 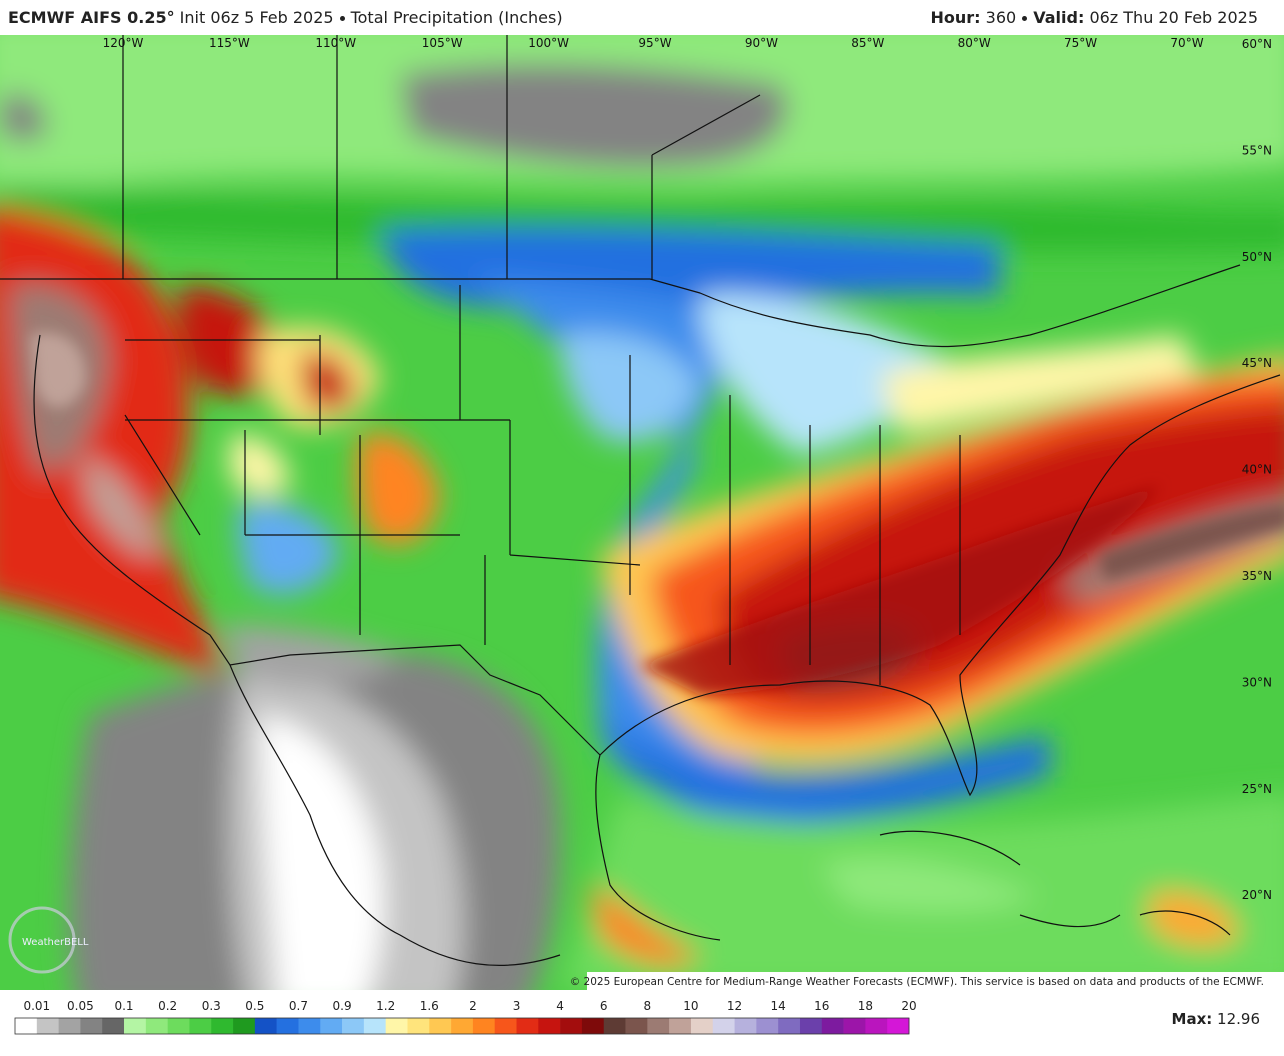 I want to click on colorbar-tick-label: 0.2, so click(x=167, y=1006).